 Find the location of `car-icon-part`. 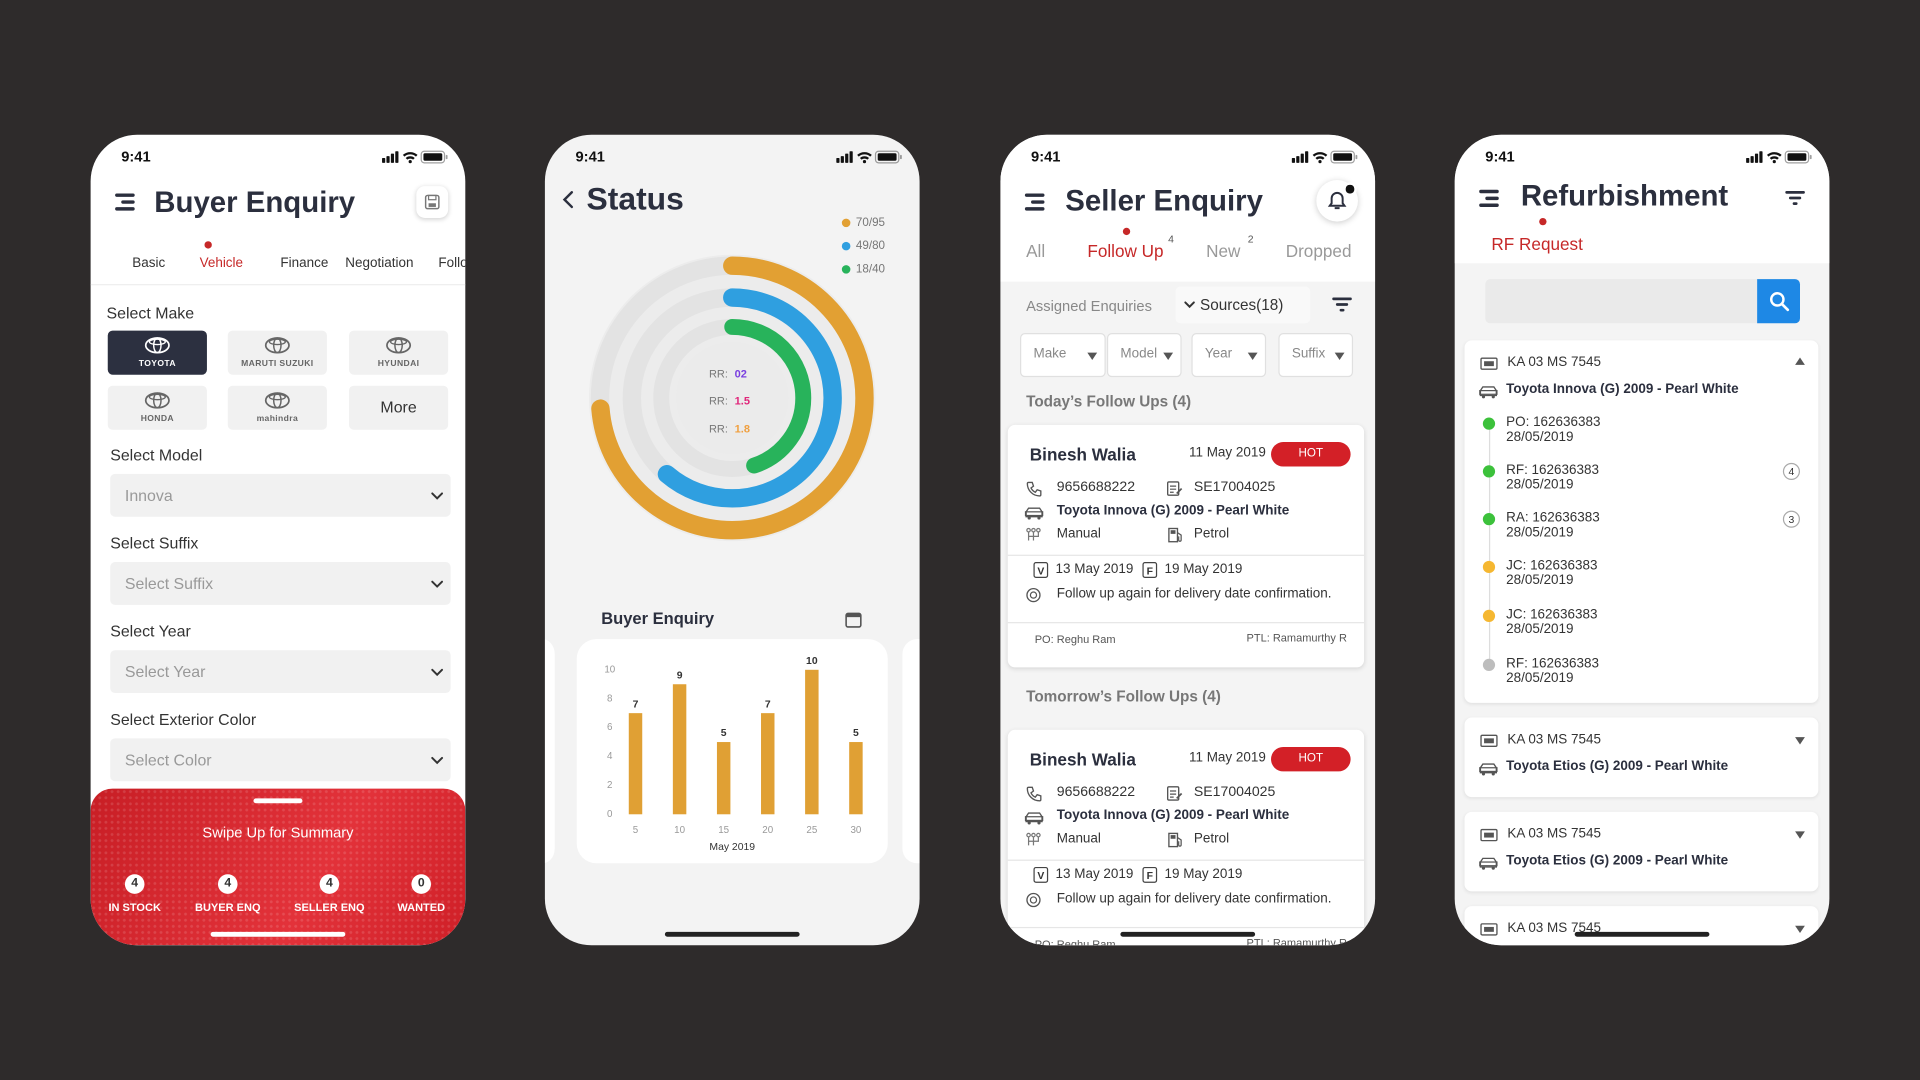

car-icon-part is located at coordinates (1029, 823).